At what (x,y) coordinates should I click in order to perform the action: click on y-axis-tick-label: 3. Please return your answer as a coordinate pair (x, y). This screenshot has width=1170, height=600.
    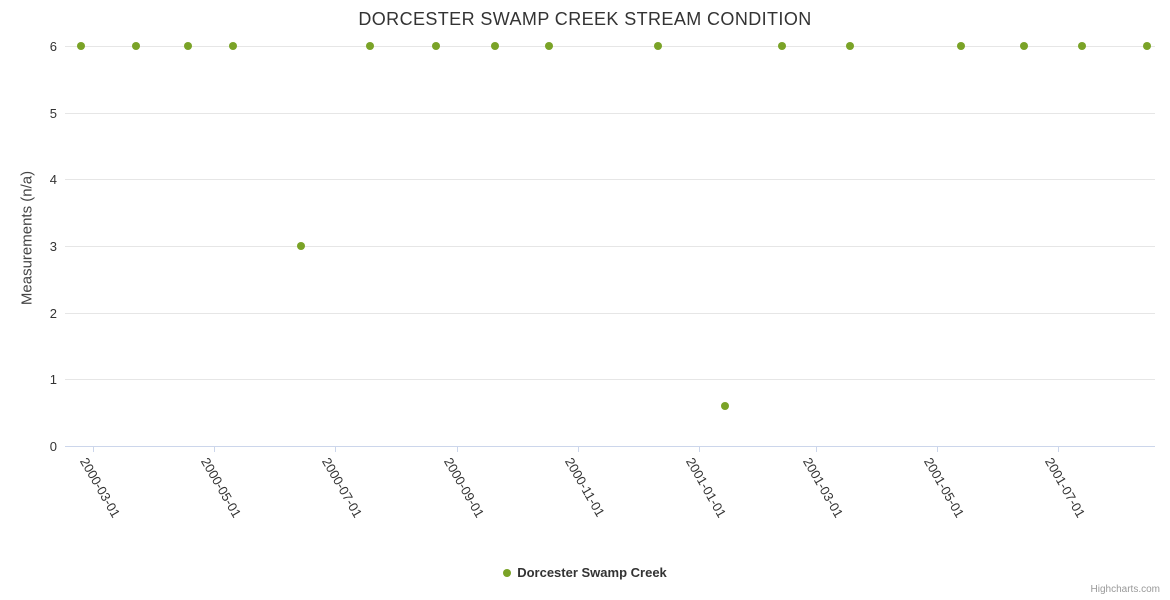
    Looking at the image, I should click on (53, 246).